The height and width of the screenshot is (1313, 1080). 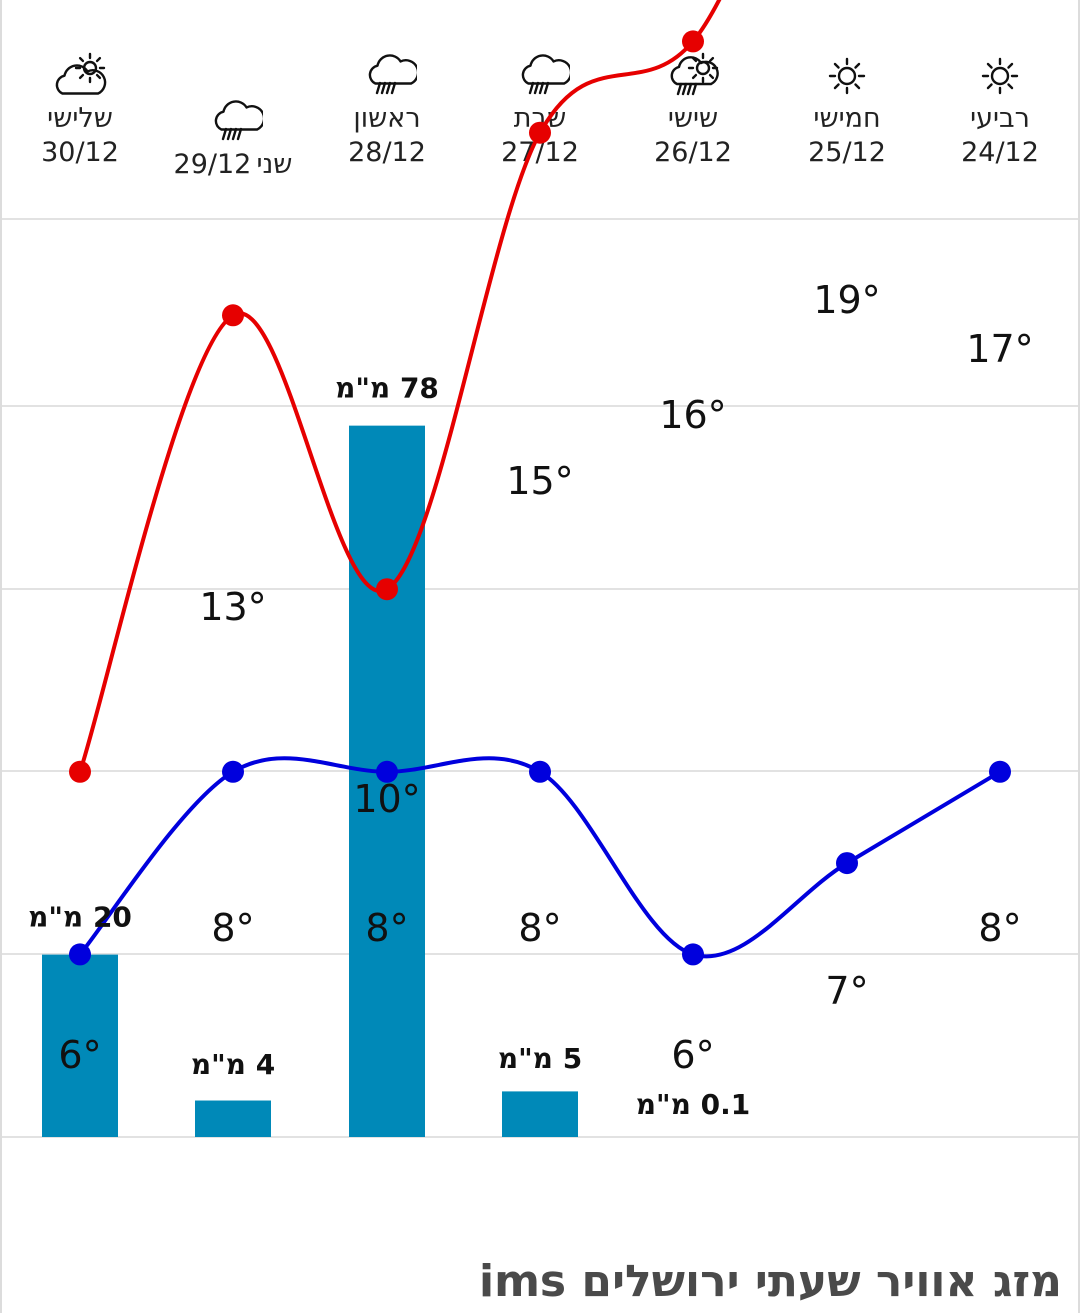 What do you see at coordinates (694, 74) in the screenshot?
I see `sun-cloud-rain-icon` at bounding box center [694, 74].